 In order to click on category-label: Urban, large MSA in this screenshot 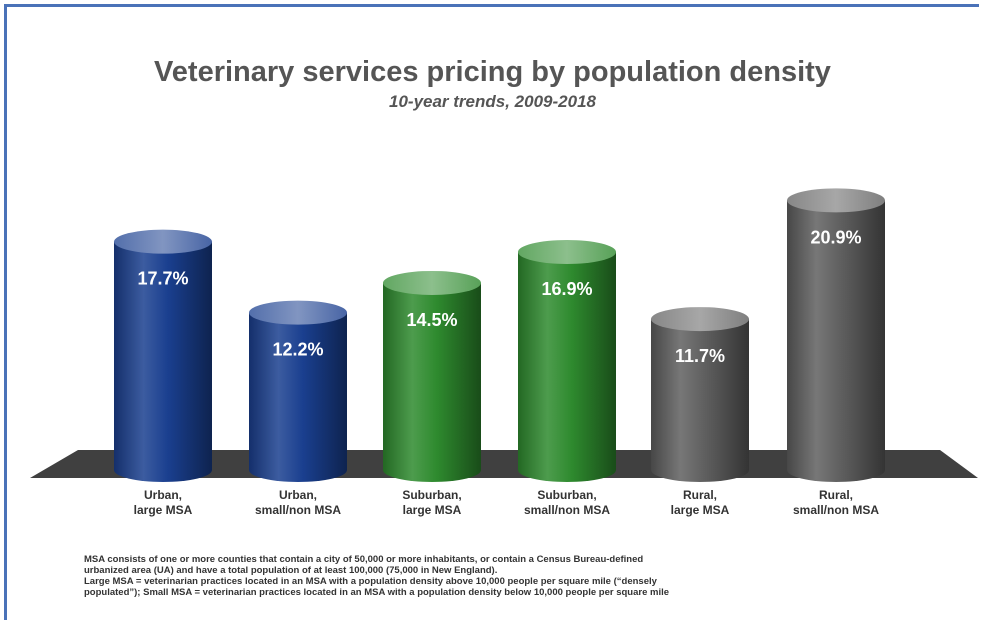, I will do `click(163, 503)`.